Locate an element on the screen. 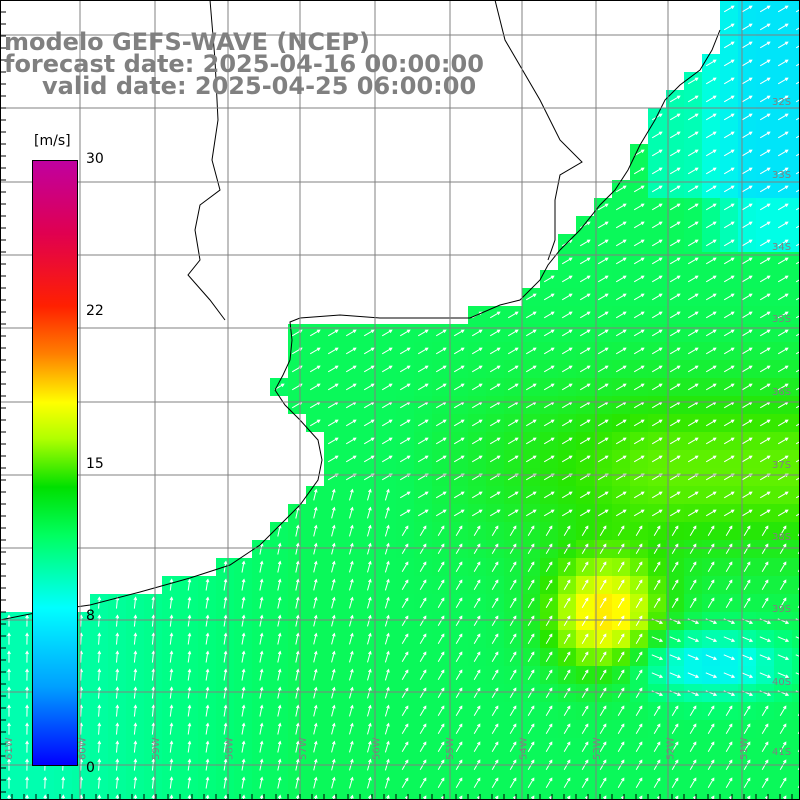  colorbar-unit: [m/s] is located at coordinates (52, 141).